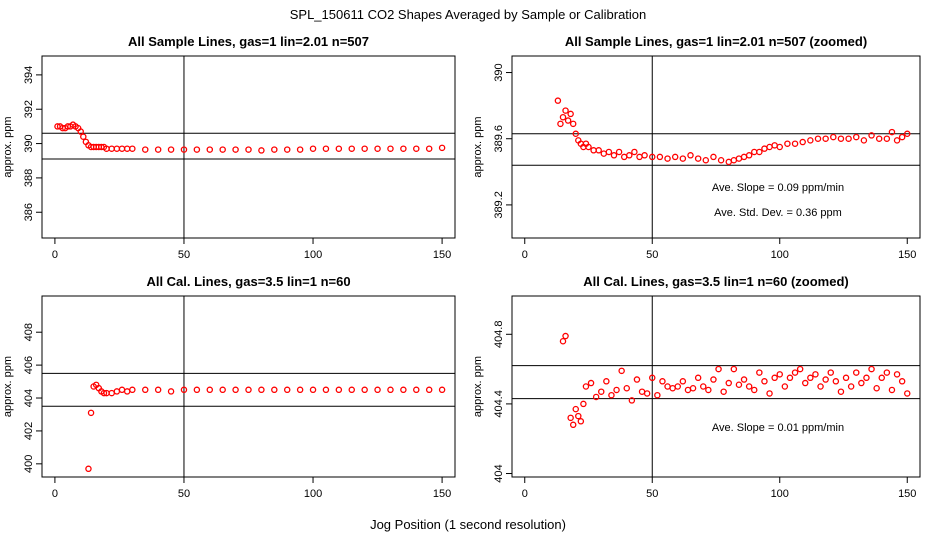  I want to click on annotation: Ave. Slope = 0.09 ppm/min, so click(778, 188).